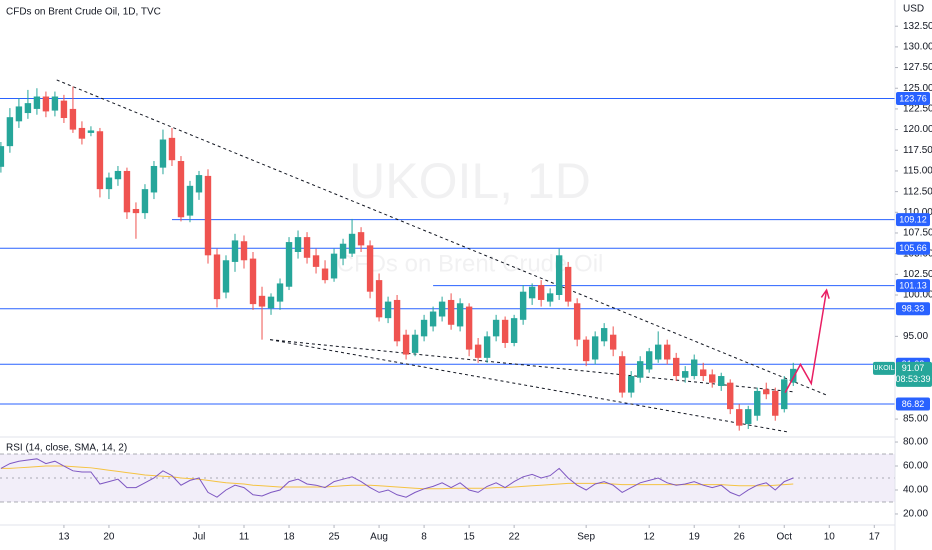  I want to click on y-tick-label: 100.00, so click(917, 295).